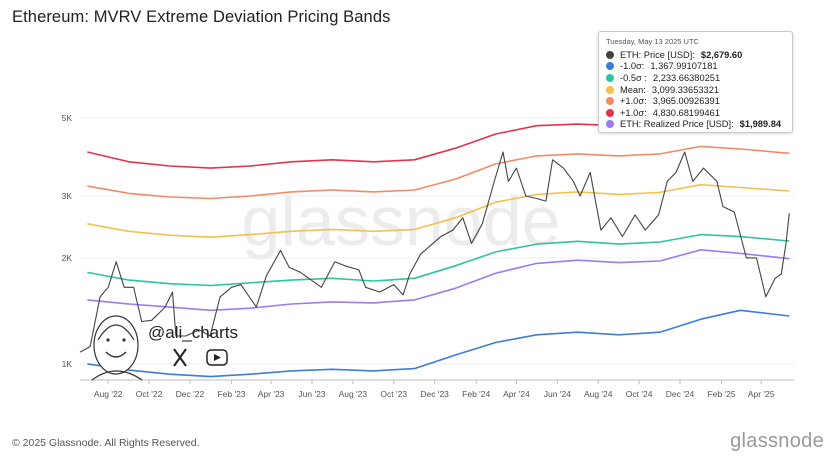 Image resolution: width=838 pixels, height=464 pixels. What do you see at coordinates (657, 54) in the screenshot?
I see `tooltip-label: ETH: Price [USD]:` at bounding box center [657, 54].